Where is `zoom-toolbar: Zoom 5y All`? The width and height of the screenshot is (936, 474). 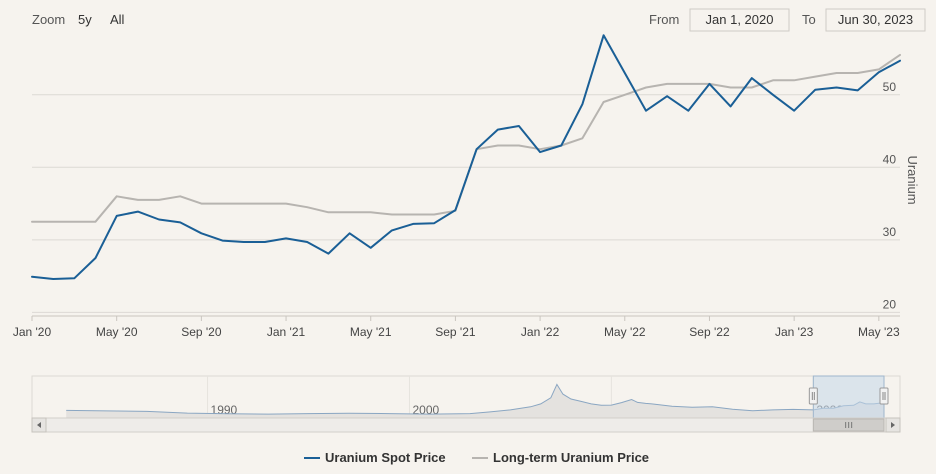
zoom-toolbar: Zoom 5y All is located at coordinates (78, 19).